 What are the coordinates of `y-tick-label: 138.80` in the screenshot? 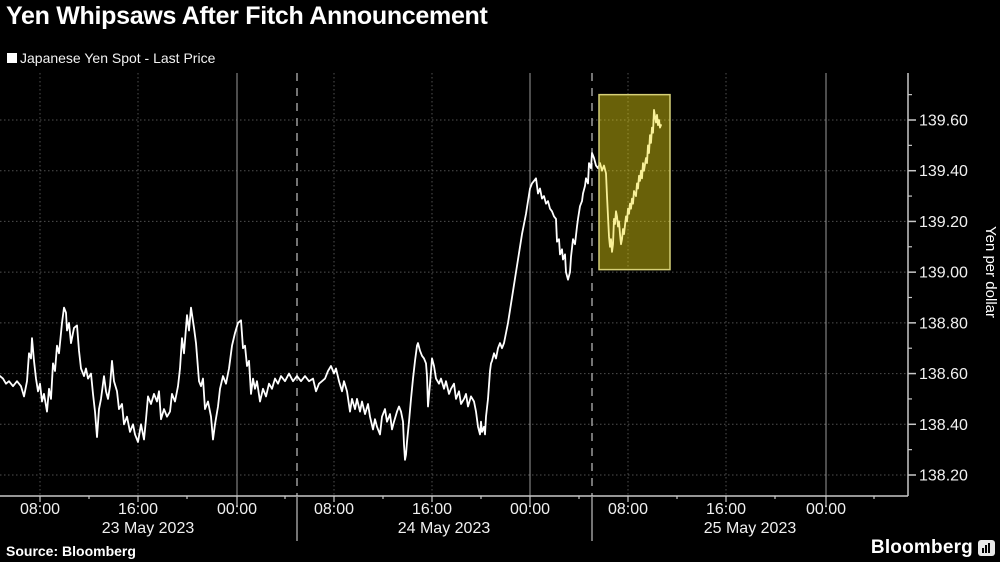 It's located at (943, 323).